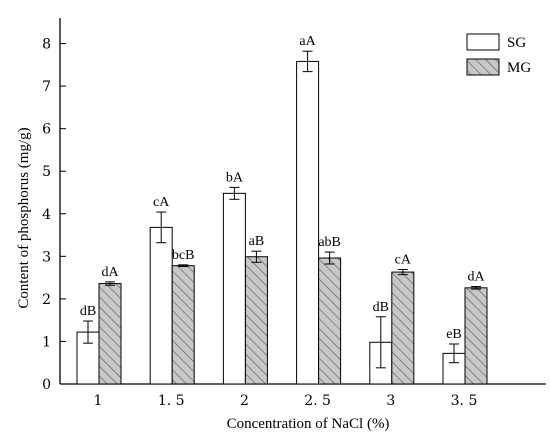 The width and height of the screenshot is (550, 445). Describe the element at coordinates (46, 385) in the screenshot. I see `y-tick-label: 0` at that location.